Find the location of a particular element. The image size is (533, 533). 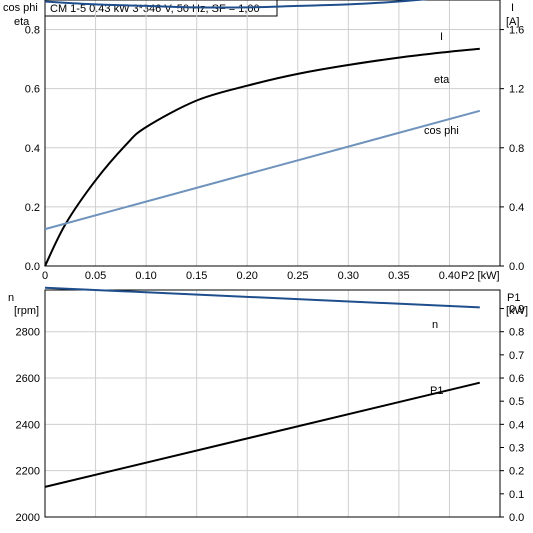

bottom-right-axis-label-2: [kW] is located at coordinates (517, 311).